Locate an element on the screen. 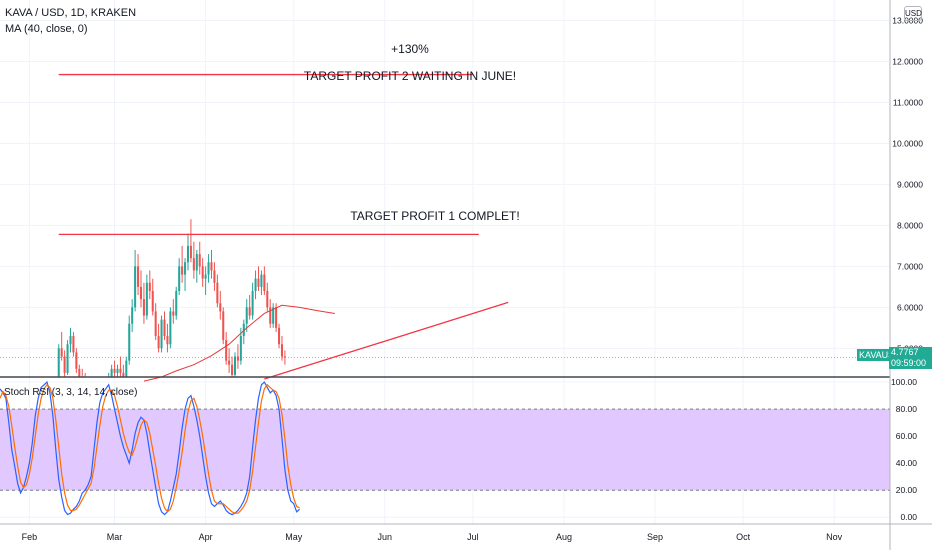  ma-legend: MA (40, close, 0) is located at coordinates (46, 29).